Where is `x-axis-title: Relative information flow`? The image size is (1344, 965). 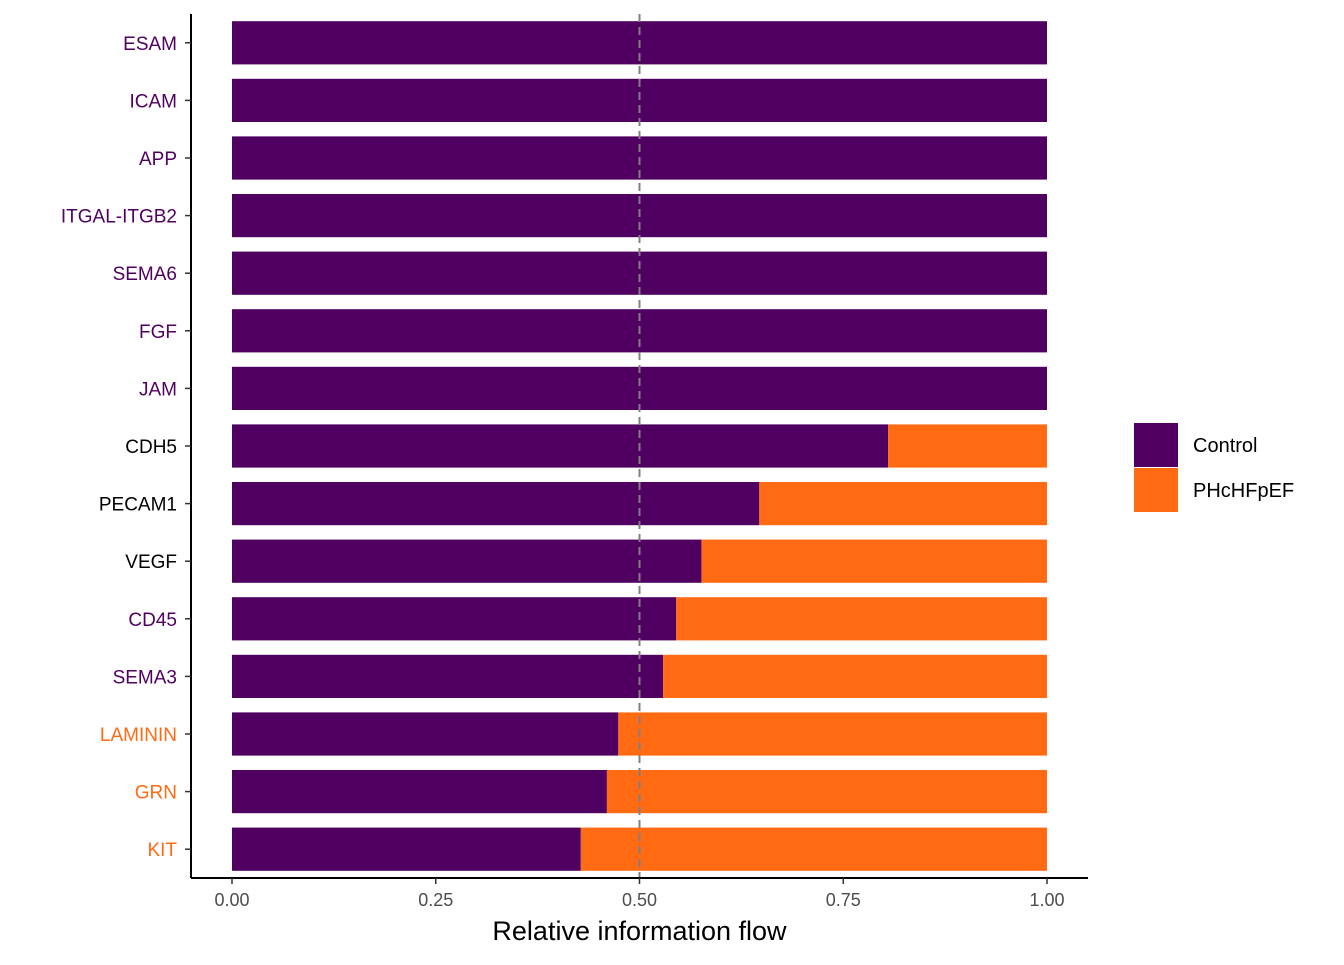 x-axis-title: Relative information flow is located at coordinates (639, 931).